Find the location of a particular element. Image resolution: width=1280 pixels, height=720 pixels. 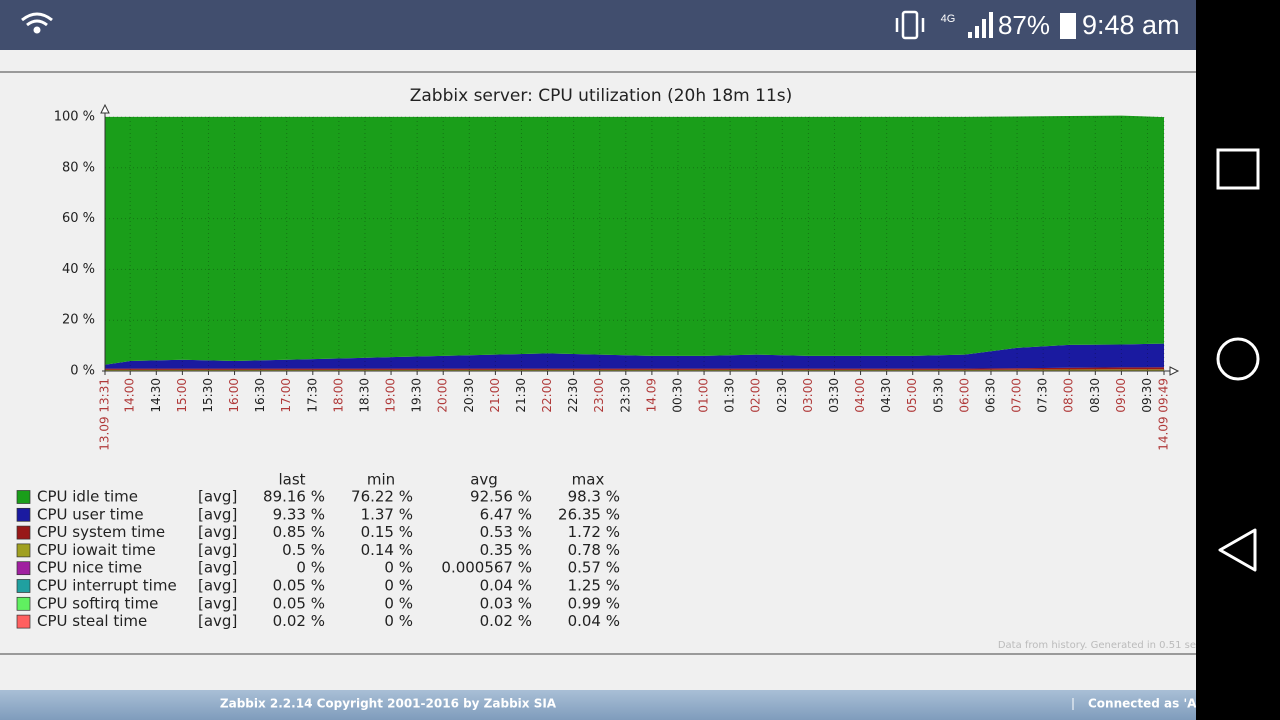

legend-stat: 1.37 % is located at coordinates (387, 514).